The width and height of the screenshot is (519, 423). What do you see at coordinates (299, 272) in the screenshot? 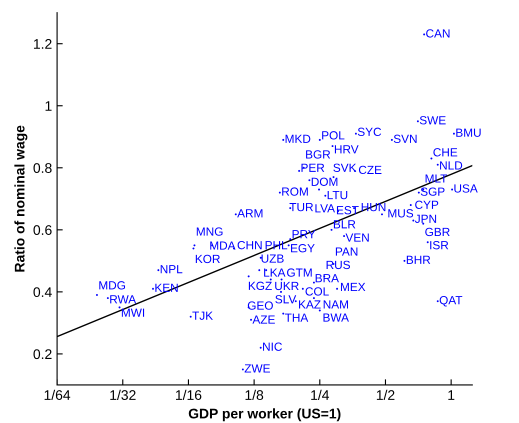
I see `data-label: GTM` at bounding box center [299, 272].